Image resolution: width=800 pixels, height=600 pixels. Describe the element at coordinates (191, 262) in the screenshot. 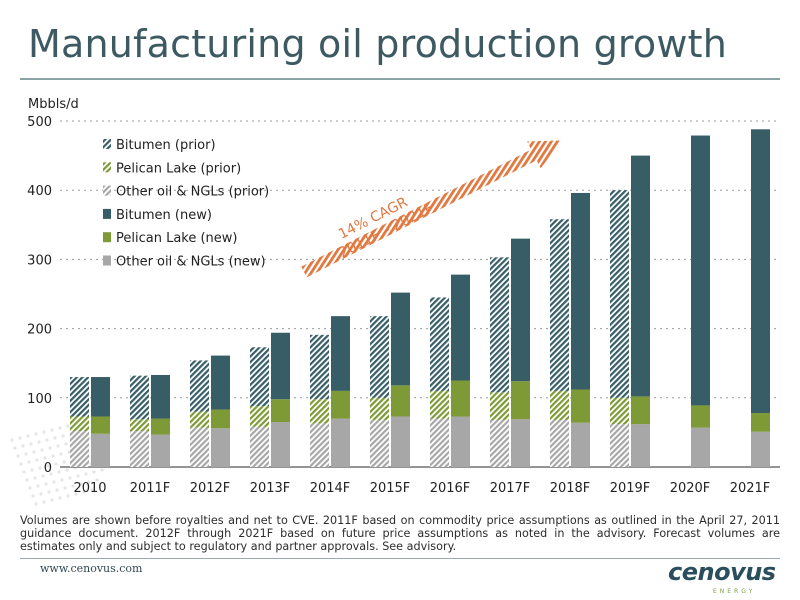

I see `legend-label: Other oil & NGLs (new)` at that location.